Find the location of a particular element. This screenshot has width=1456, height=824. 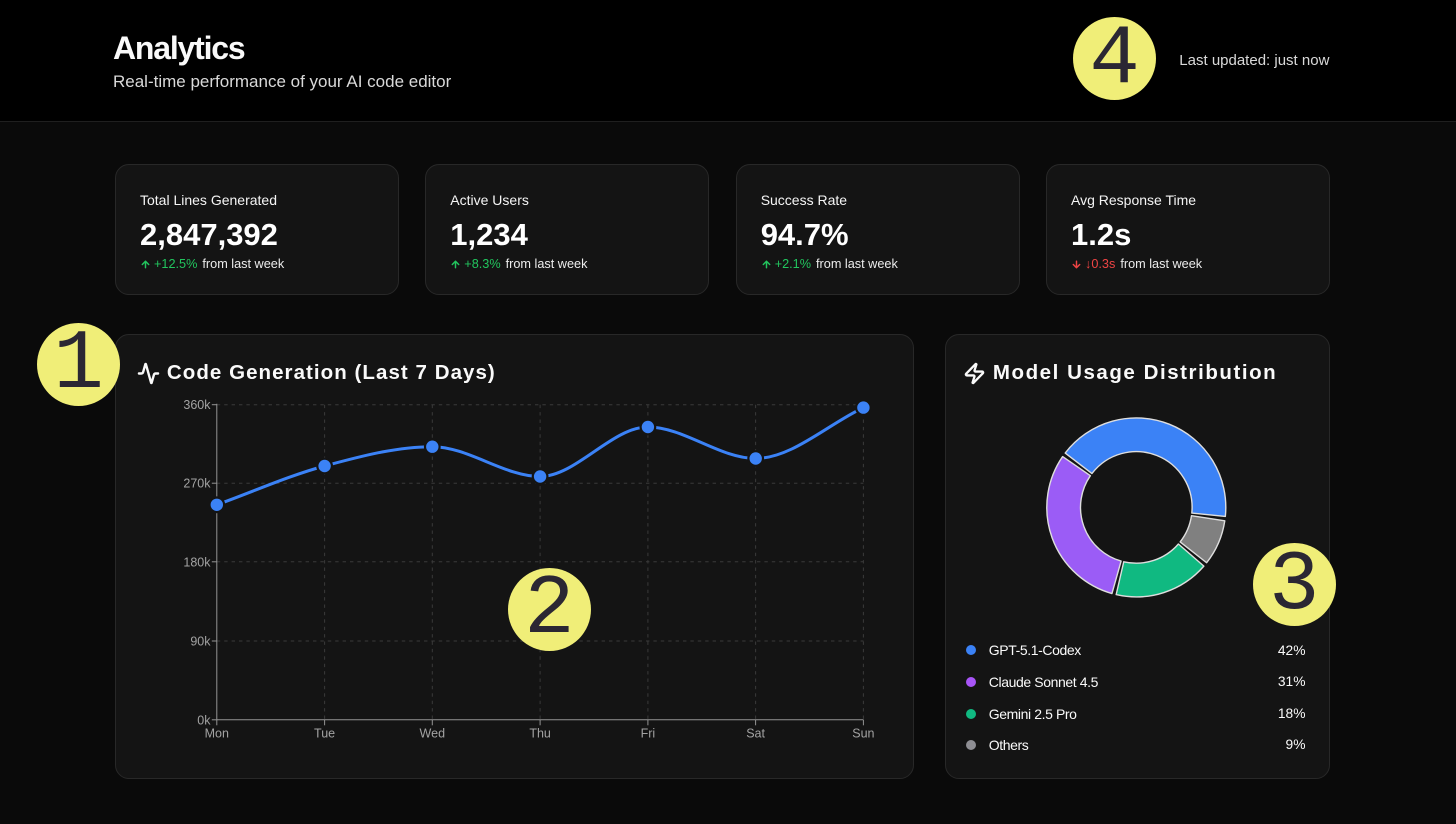

svg-text: Tue is located at coordinates (324, 734).